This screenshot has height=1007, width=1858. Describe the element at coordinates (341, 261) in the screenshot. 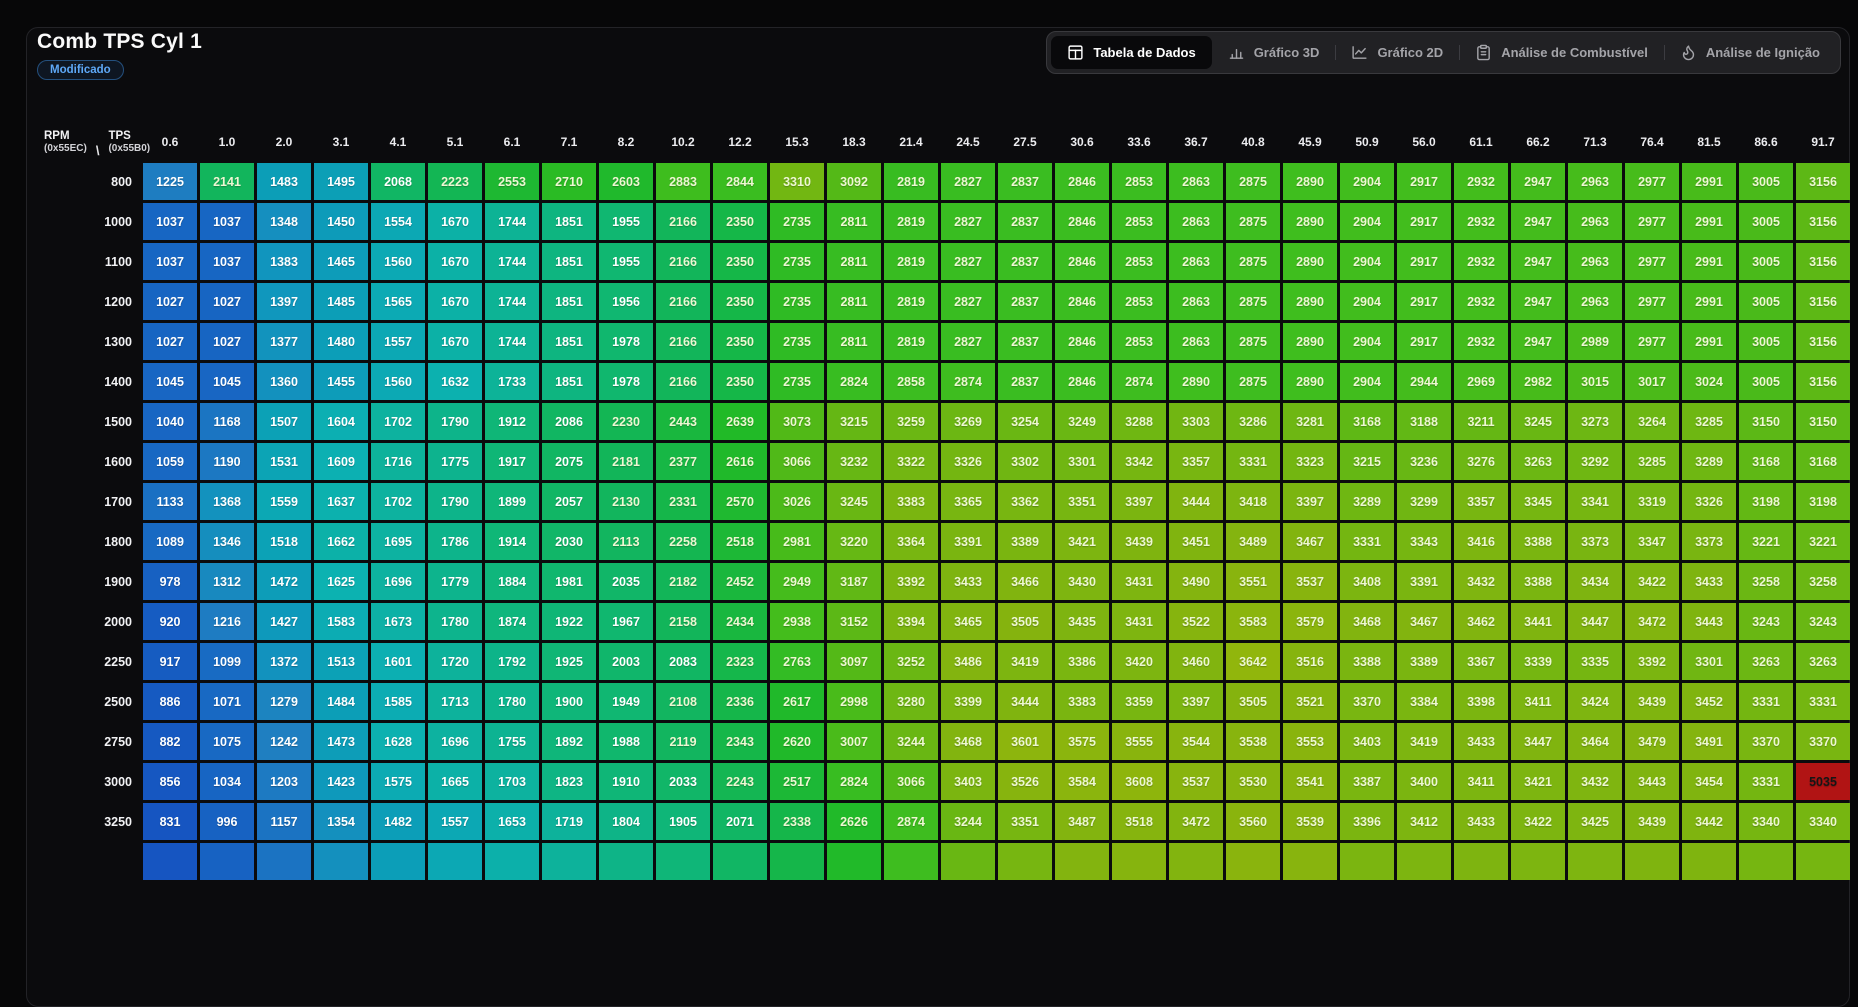

I see `cell: 1465` at that location.